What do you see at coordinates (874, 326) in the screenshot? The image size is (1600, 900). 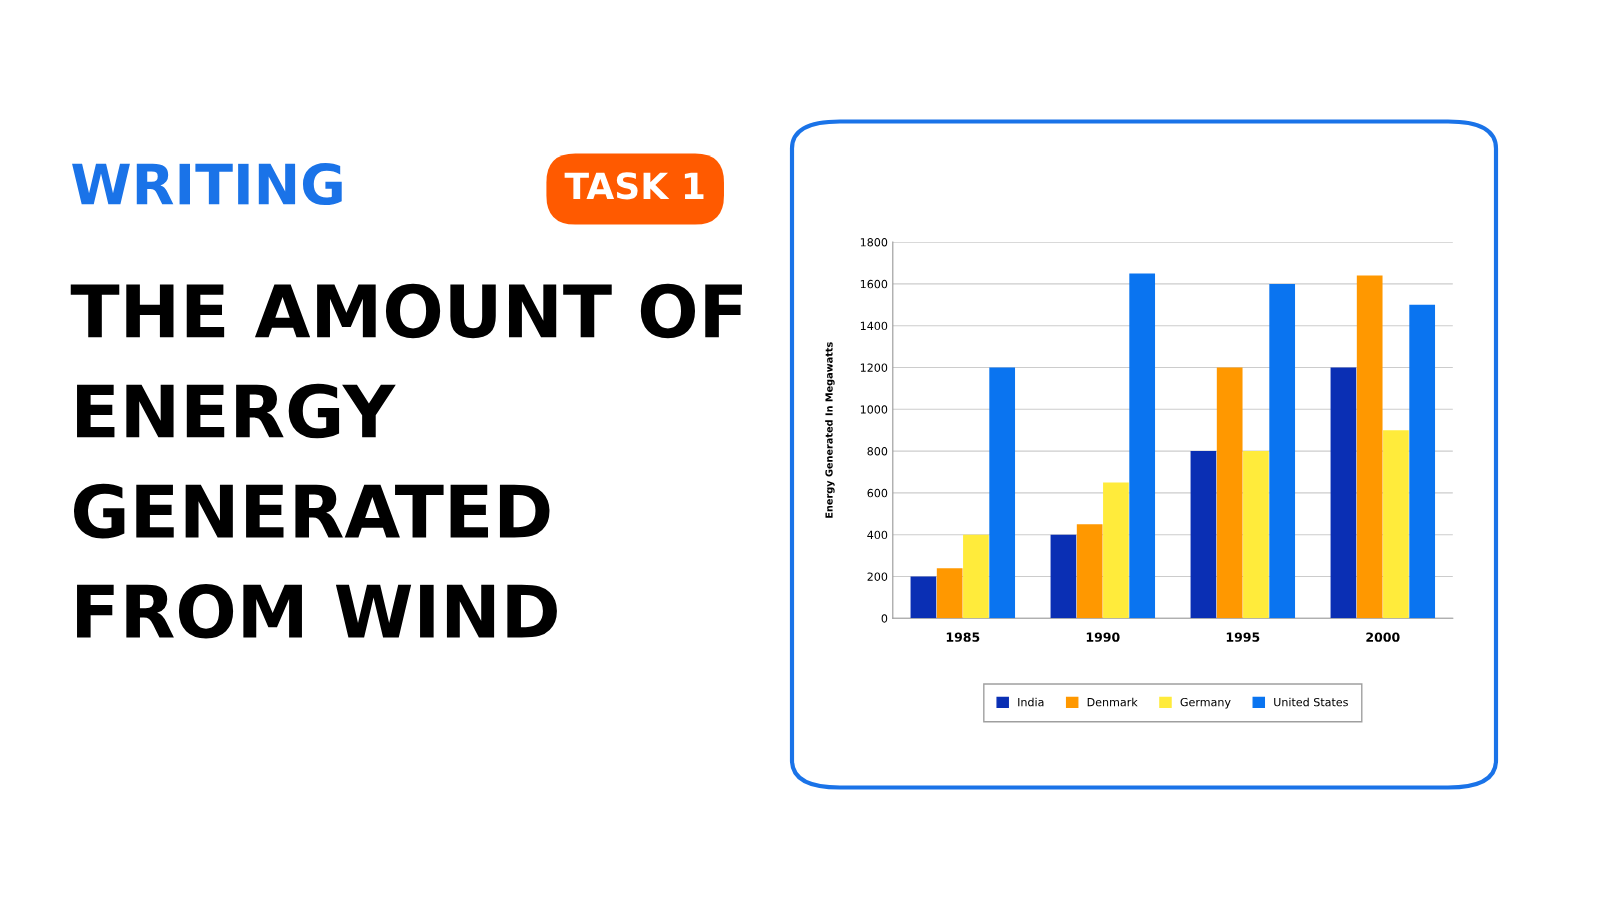 I see `y-tick-label: 1400` at bounding box center [874, 326].